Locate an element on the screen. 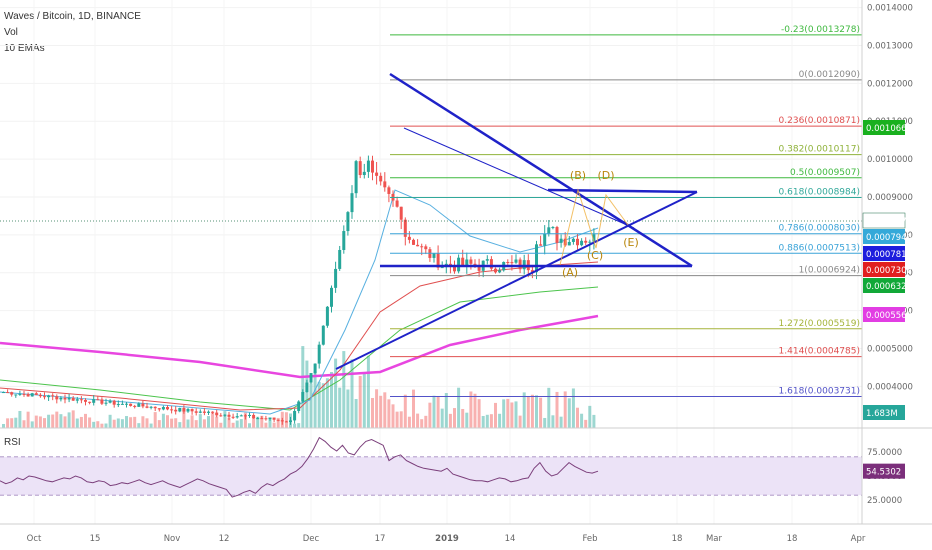  price-tag-label: 0.0005560 is located at coordinates (889, 316).